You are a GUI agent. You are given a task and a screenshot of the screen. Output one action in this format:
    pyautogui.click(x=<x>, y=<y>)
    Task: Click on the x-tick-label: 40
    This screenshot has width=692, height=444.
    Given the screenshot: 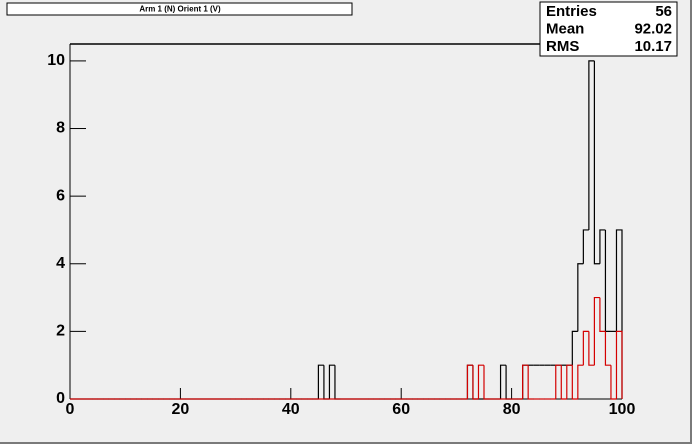 What is the action you would take?
    pyautogui.click(x=291, y=409)
    